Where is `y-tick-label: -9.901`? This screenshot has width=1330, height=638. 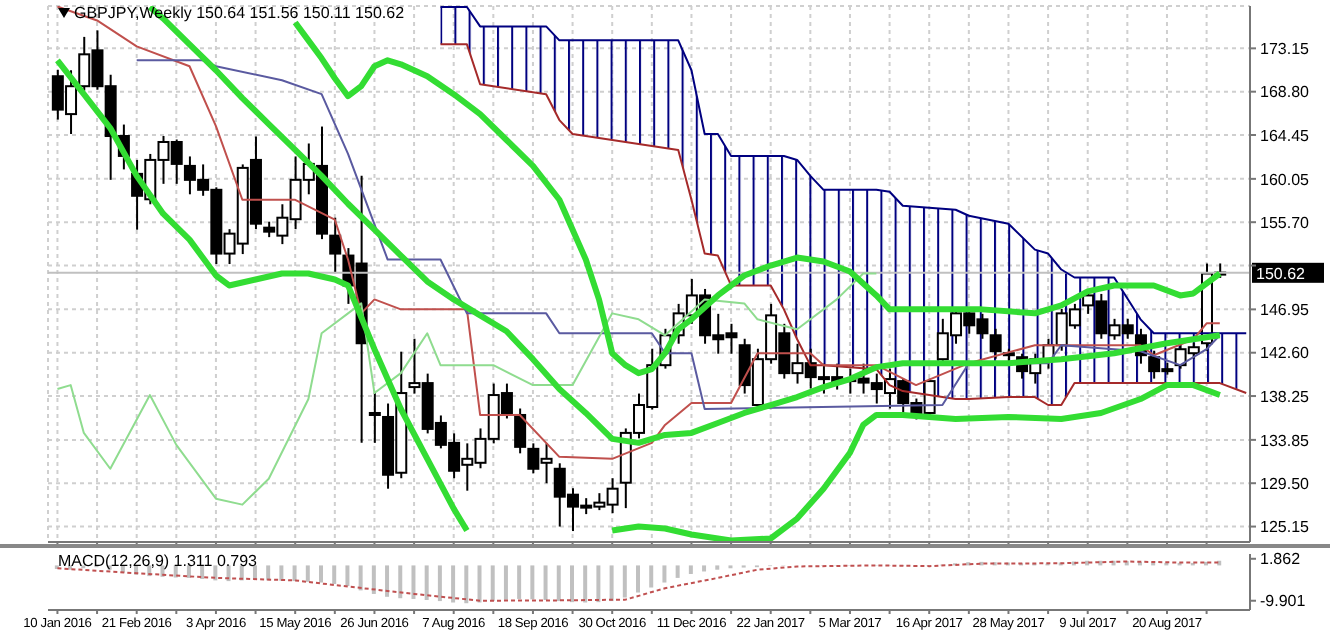
y-tick-label: -9.901 is located at coordinates (1283, 601).